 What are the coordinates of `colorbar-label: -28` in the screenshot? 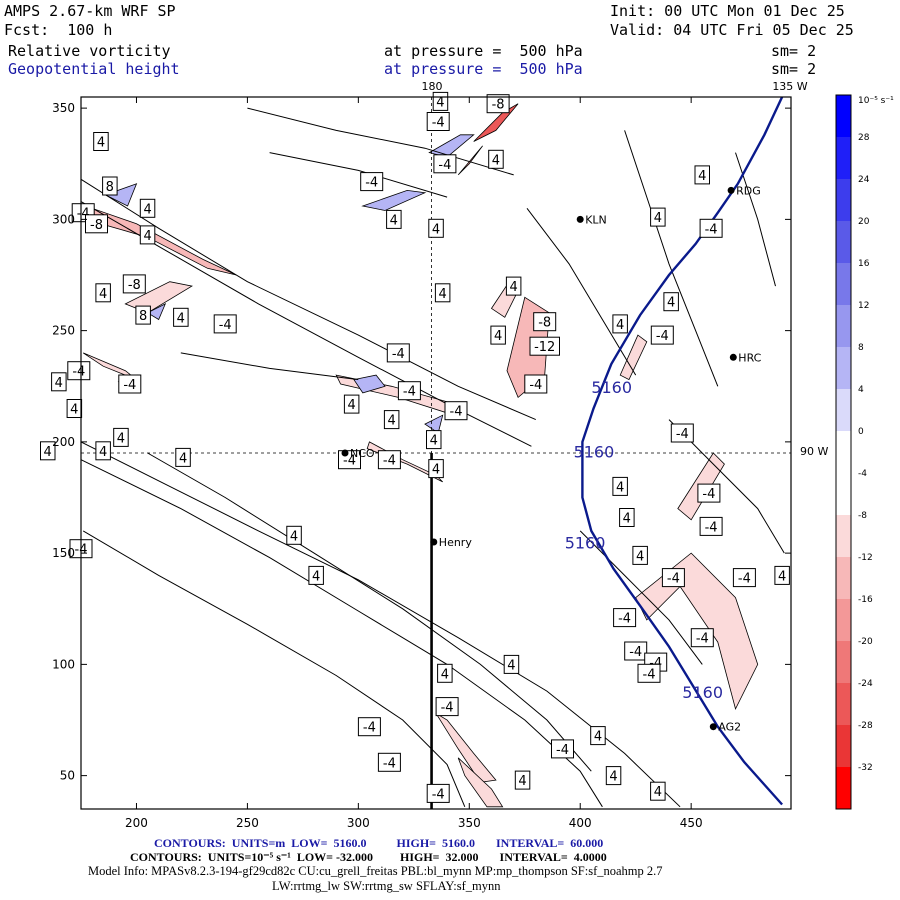 It's located at (865, 726).